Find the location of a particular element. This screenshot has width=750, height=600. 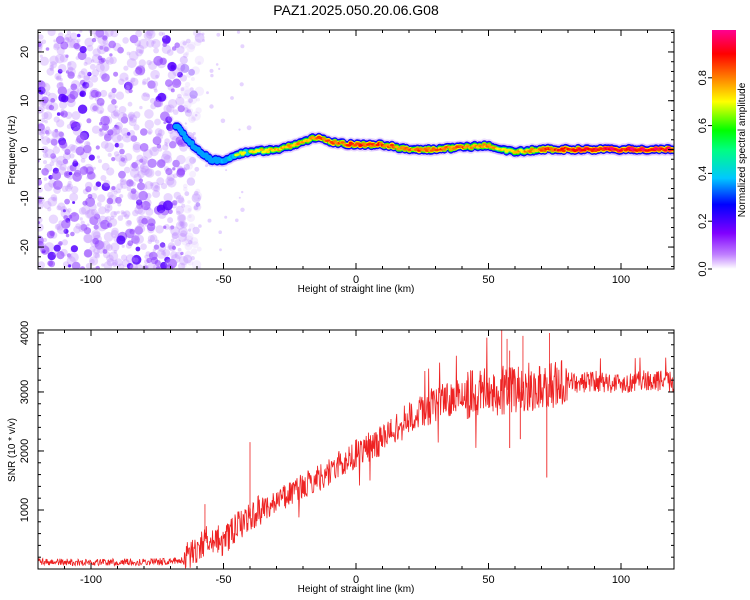

colorbar-tick-label: 0.2 is located at coordinates (703, 221).